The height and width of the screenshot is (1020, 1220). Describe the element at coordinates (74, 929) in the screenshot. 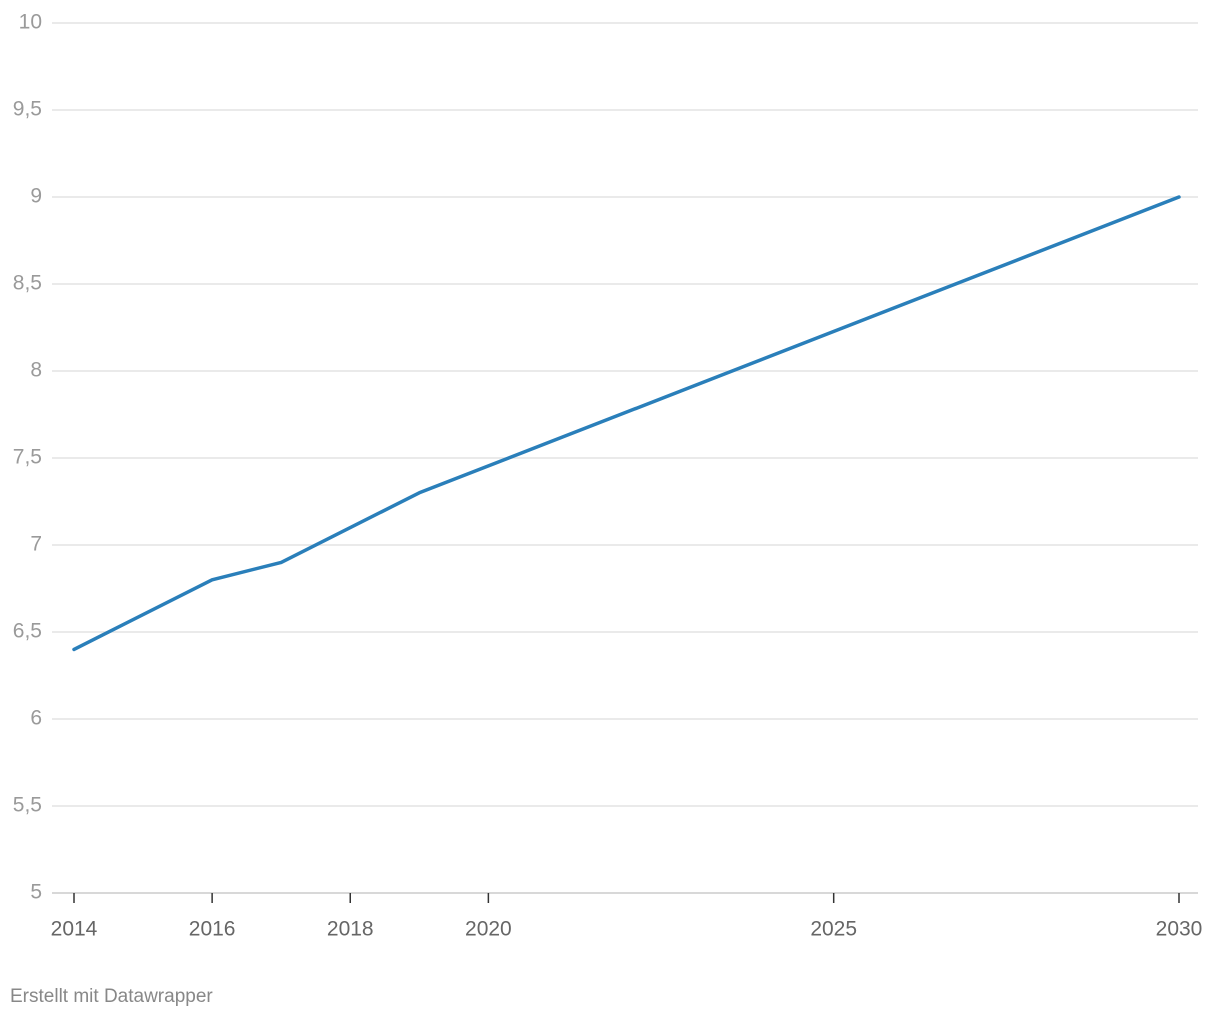

I see `x-tick-label: 2014` at that location.